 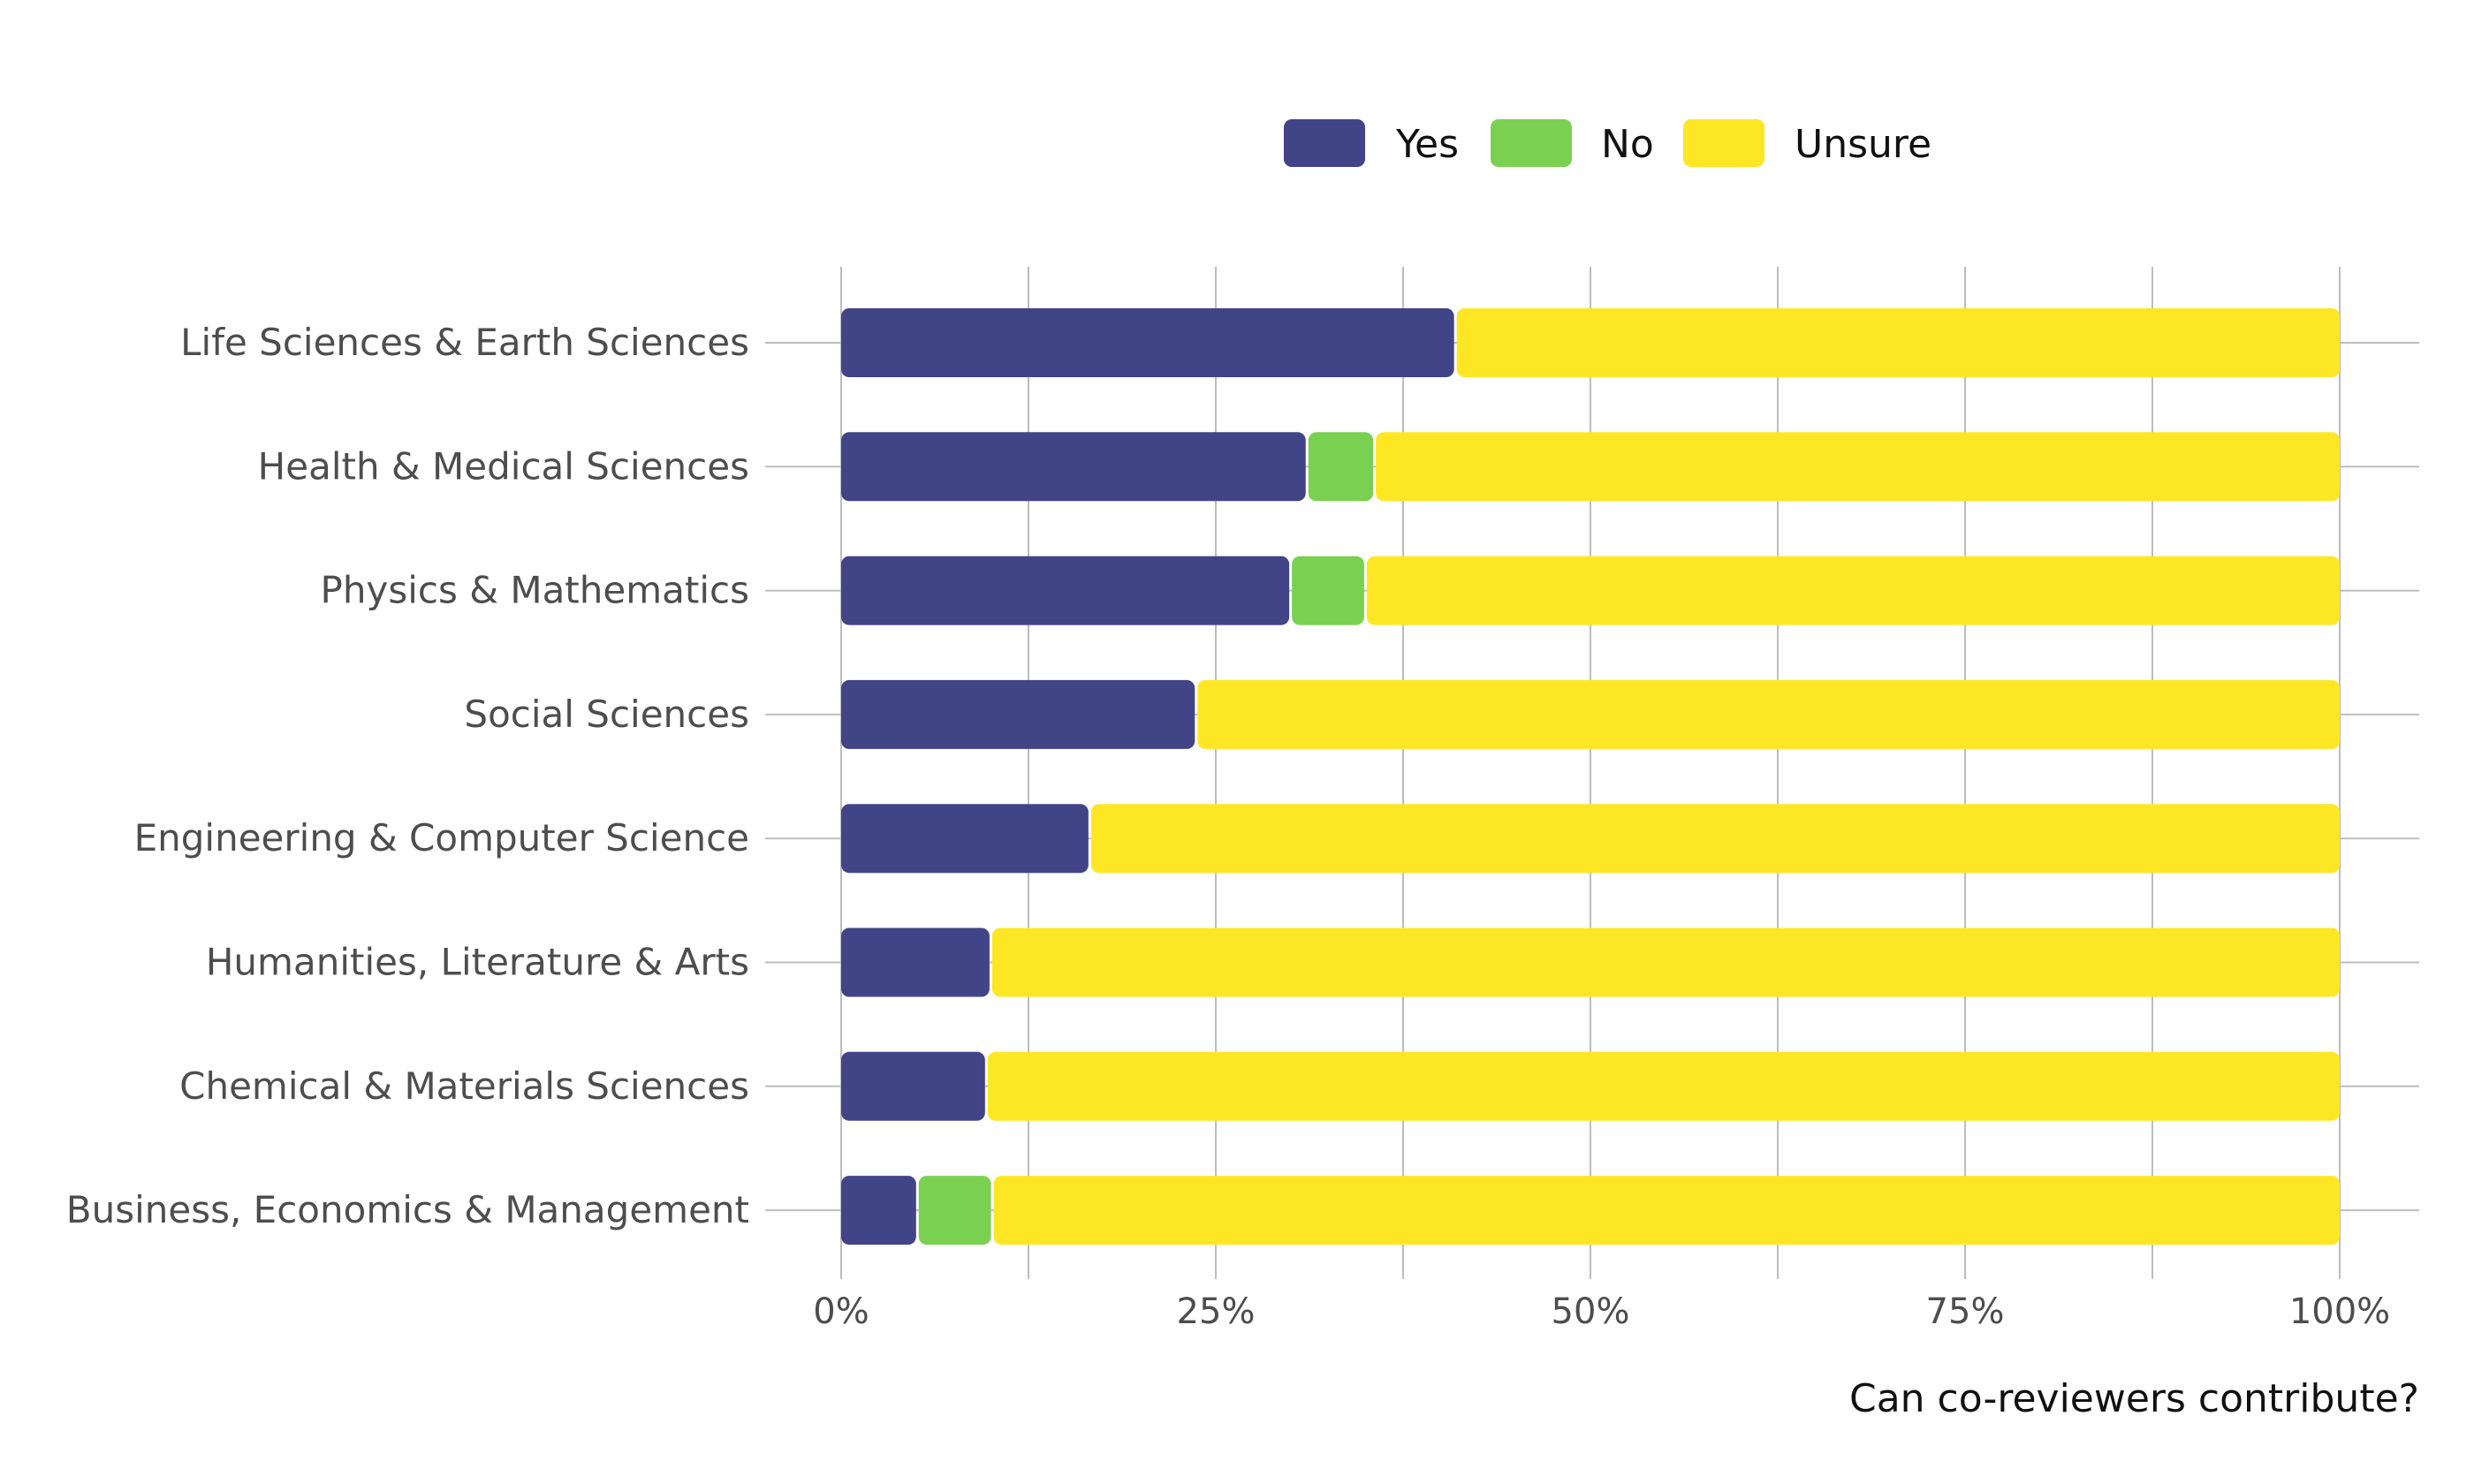 What do you see at coordinates (1531, 143) in the screenshot?
I see `legend-key-no` at bounding box center [1531, 143].